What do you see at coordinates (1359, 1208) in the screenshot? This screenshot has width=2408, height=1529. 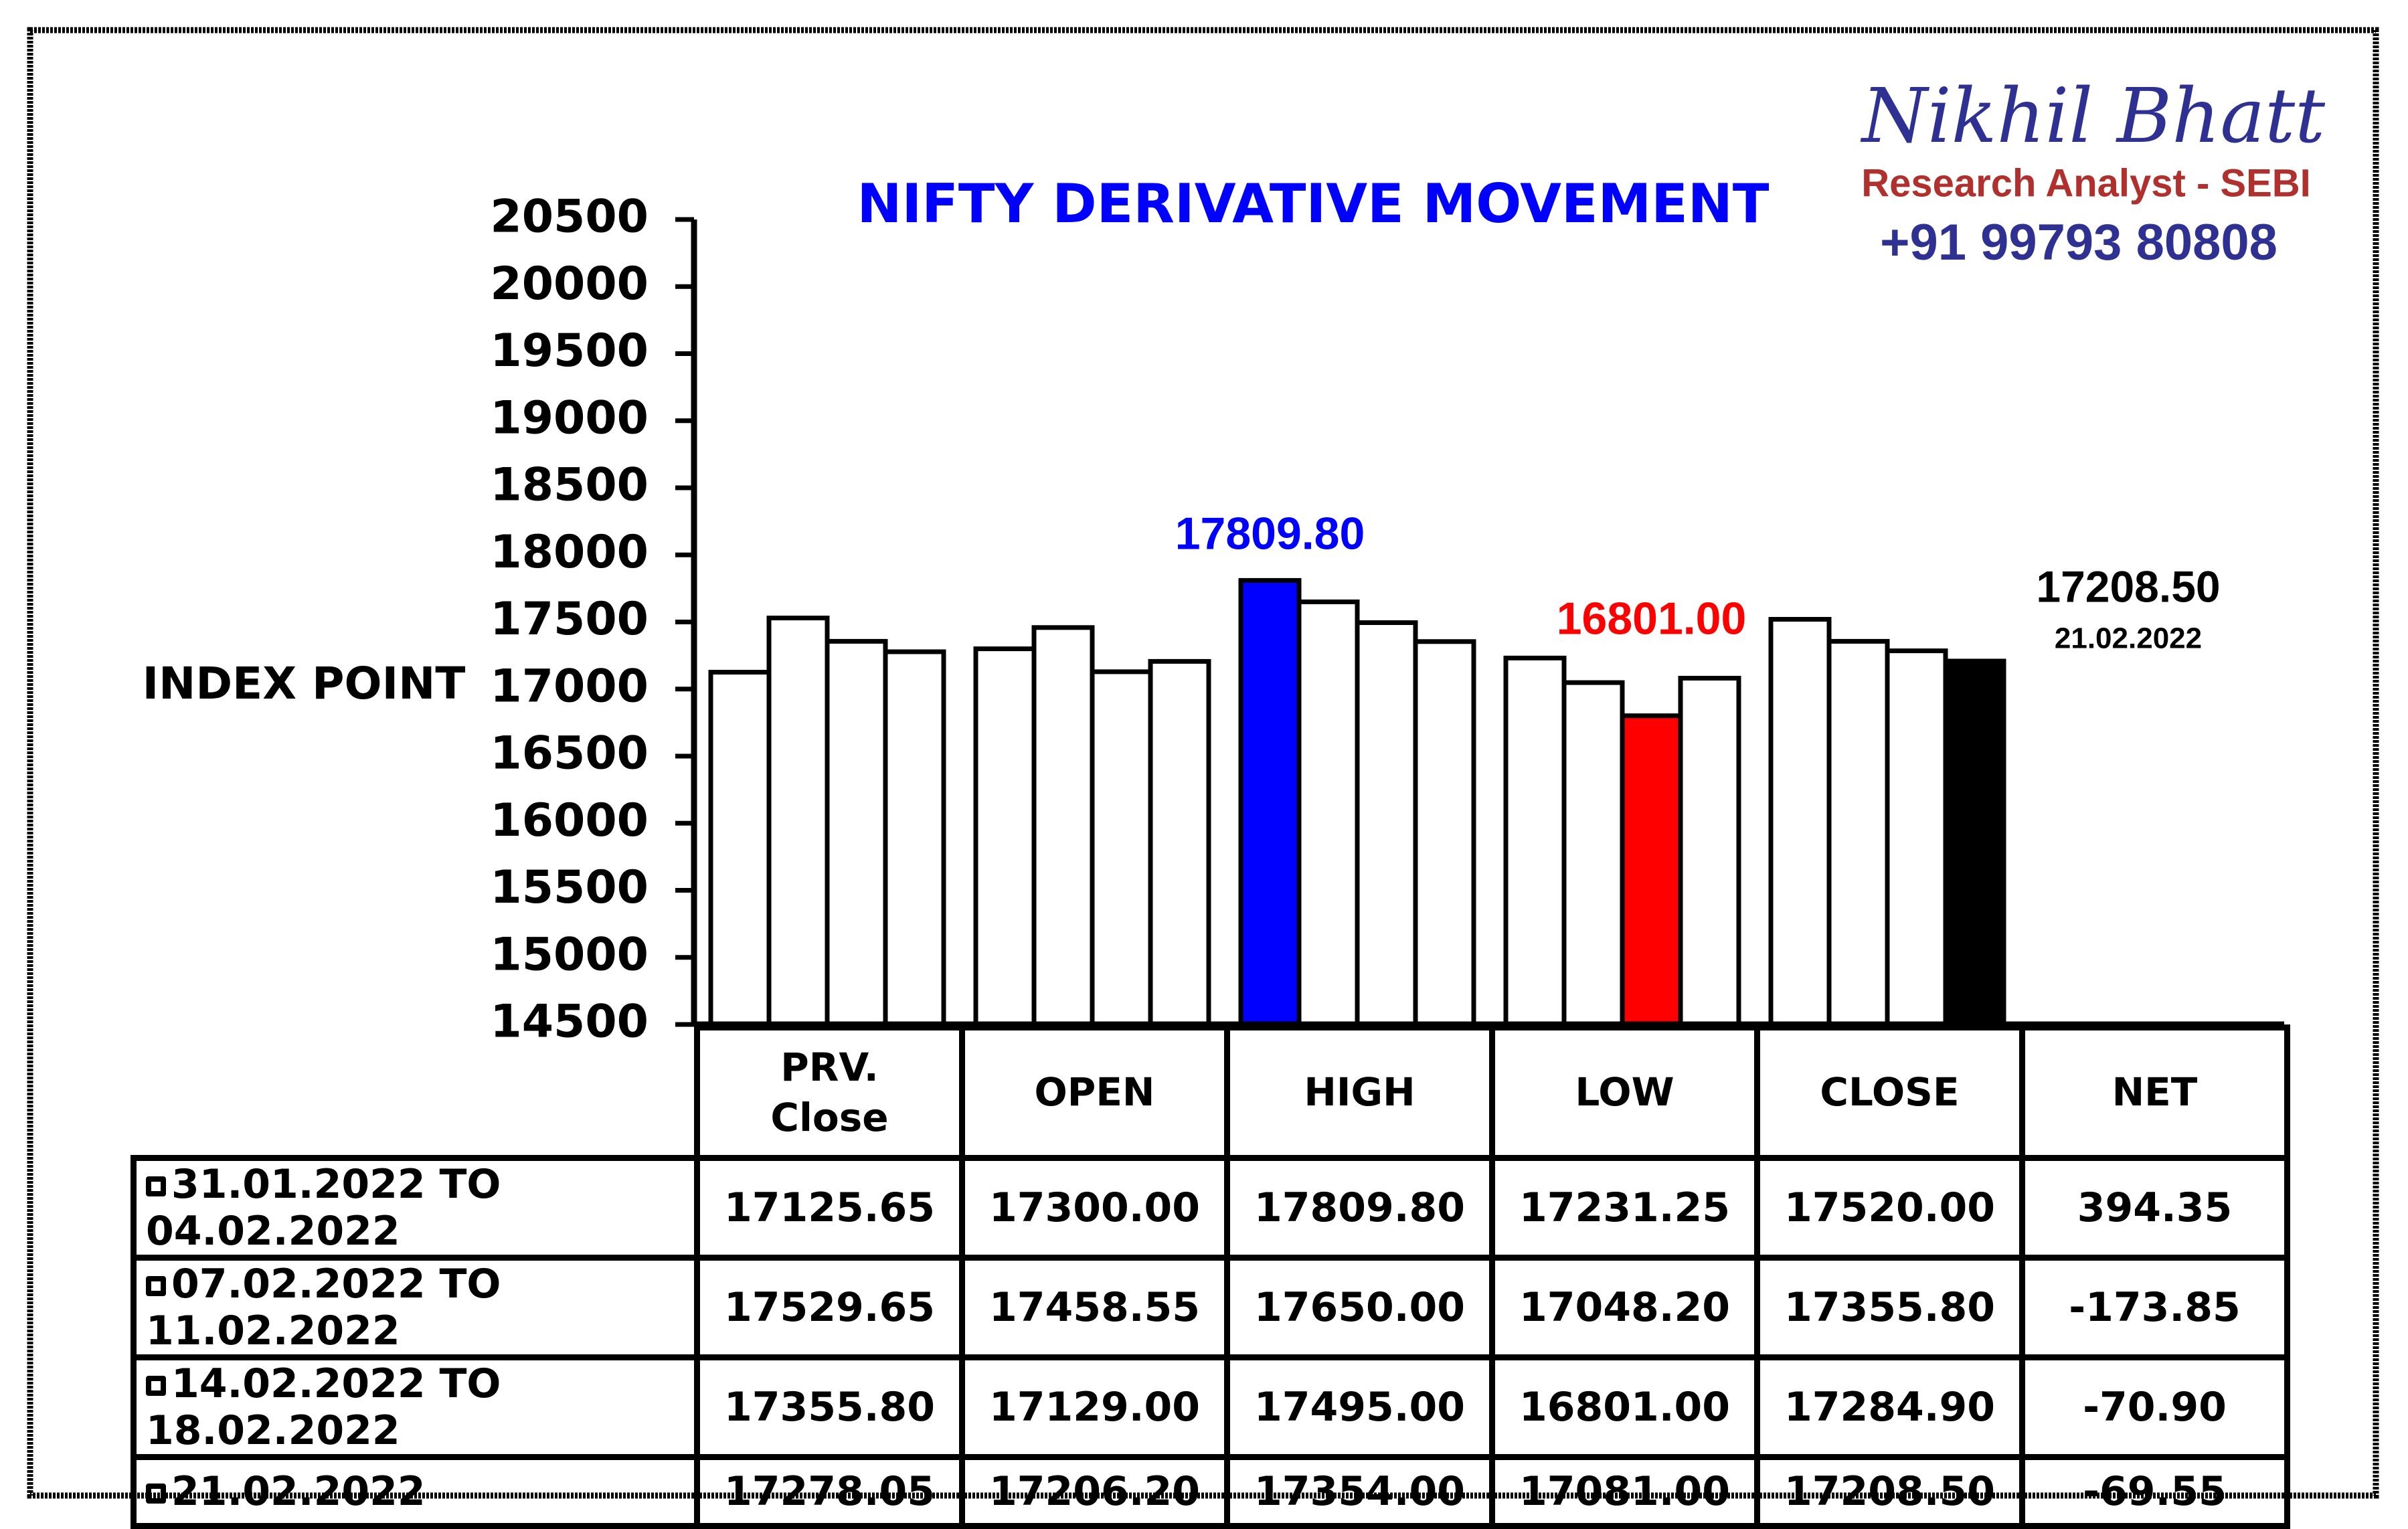 I see `value-cell: 17809.80` at bounding box center [1359, 1208].